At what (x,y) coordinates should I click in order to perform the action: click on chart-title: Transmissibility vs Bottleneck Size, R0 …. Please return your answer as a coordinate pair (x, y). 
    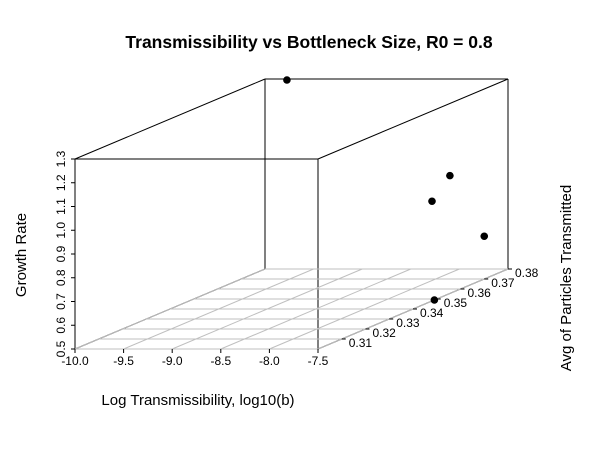
    Looking at the image, I should click on (308, 42).